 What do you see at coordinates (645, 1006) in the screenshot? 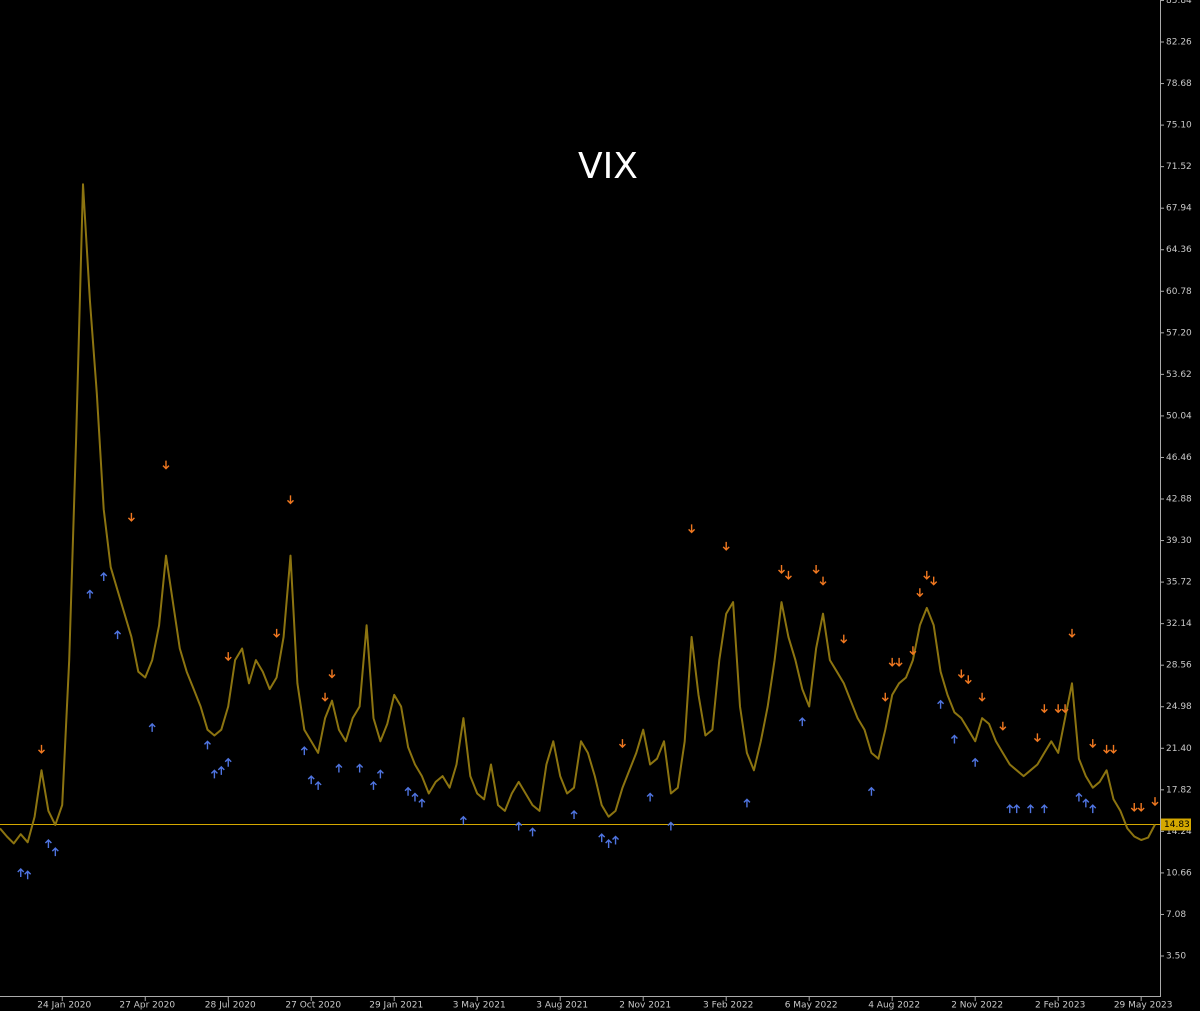
I see `x-tick-label: 2 Nov 2021` at bounding box center [645, 1006].